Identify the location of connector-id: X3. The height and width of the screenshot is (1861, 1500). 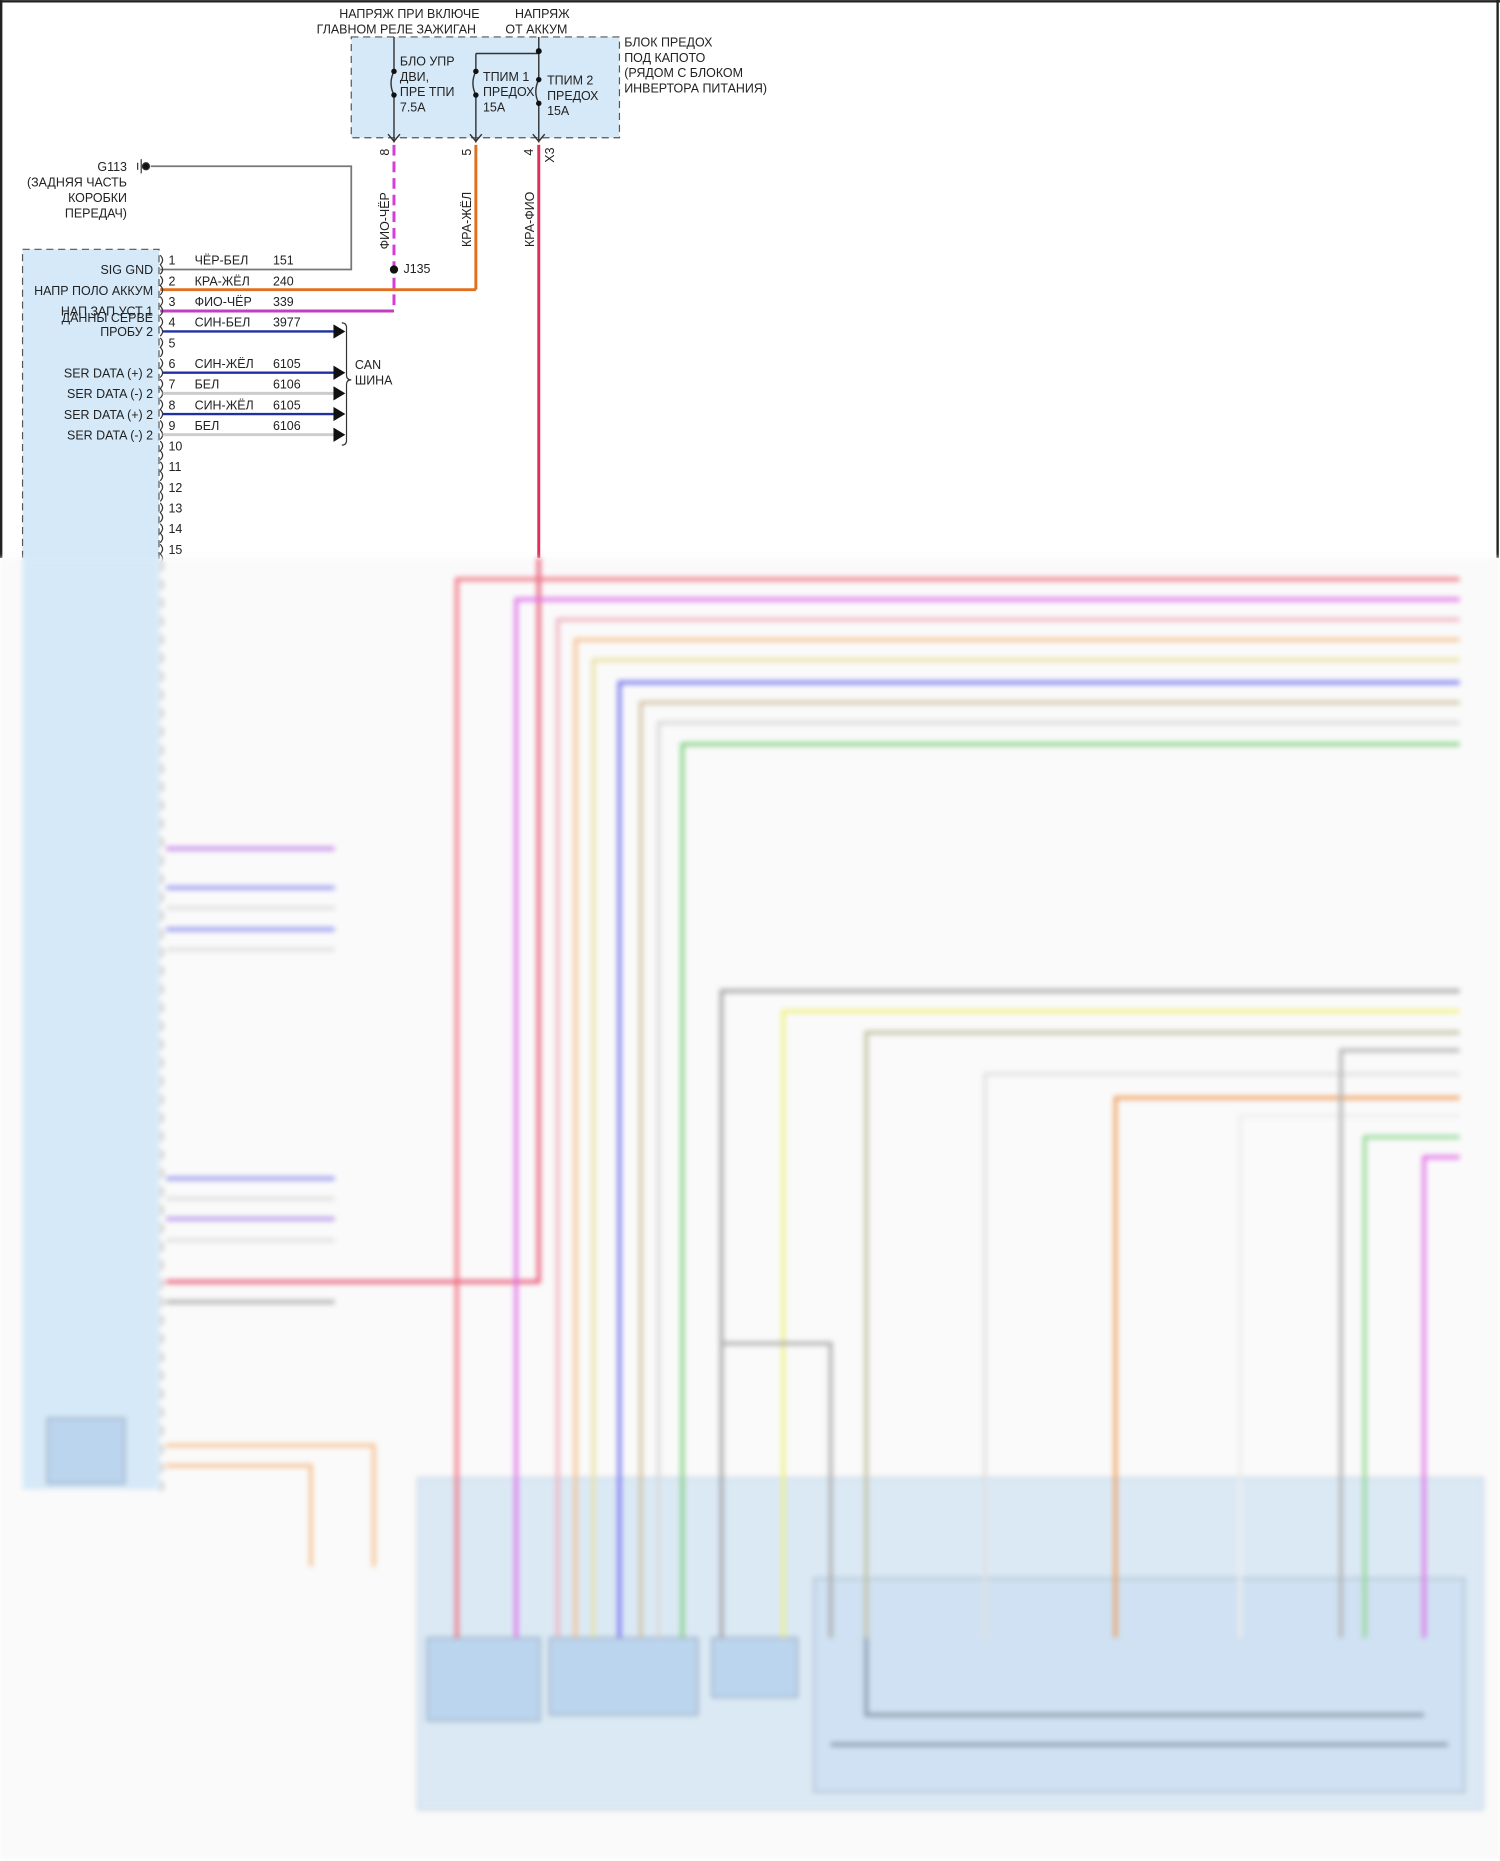
(550, 154).